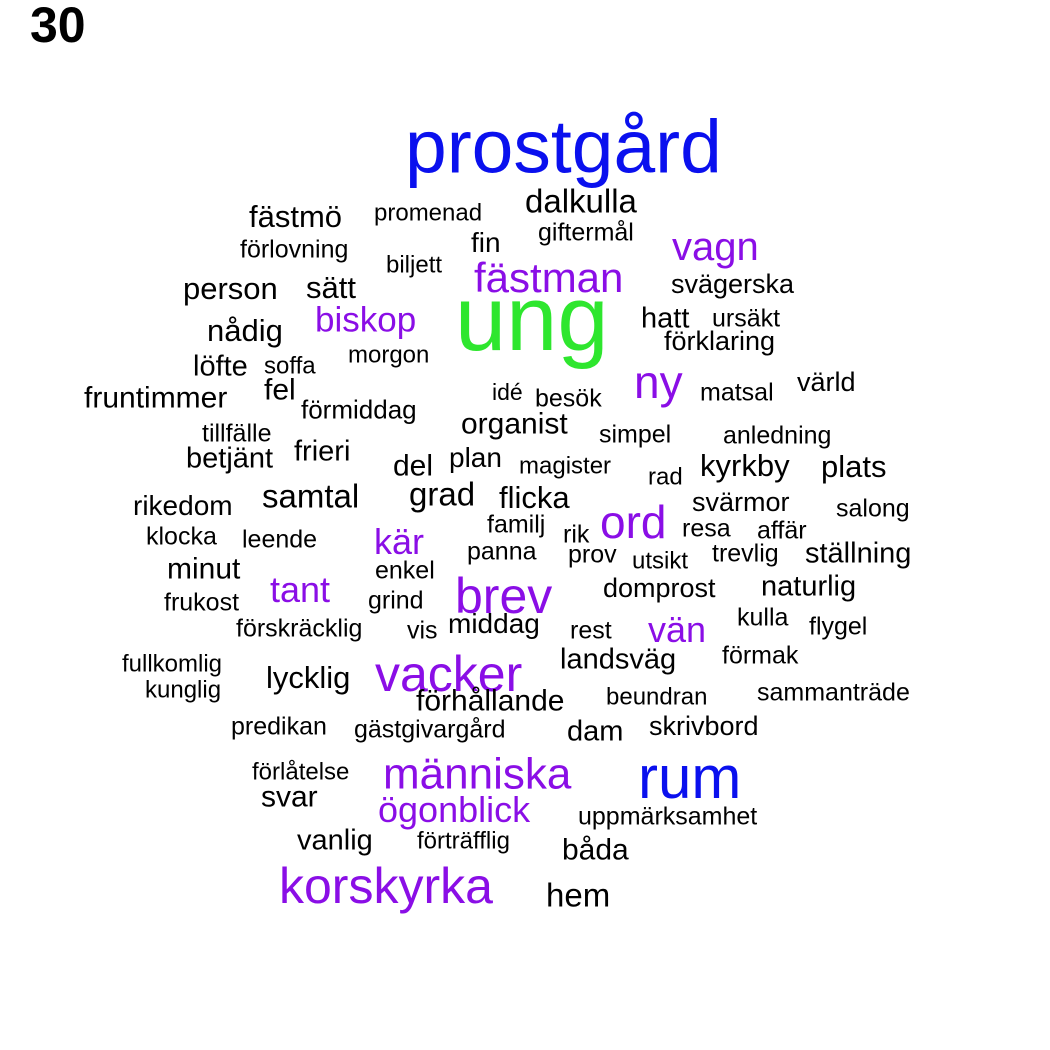  Describe the element at coordinates (658, 382) in the screenshot. I see `word-ny: ny` at that location.